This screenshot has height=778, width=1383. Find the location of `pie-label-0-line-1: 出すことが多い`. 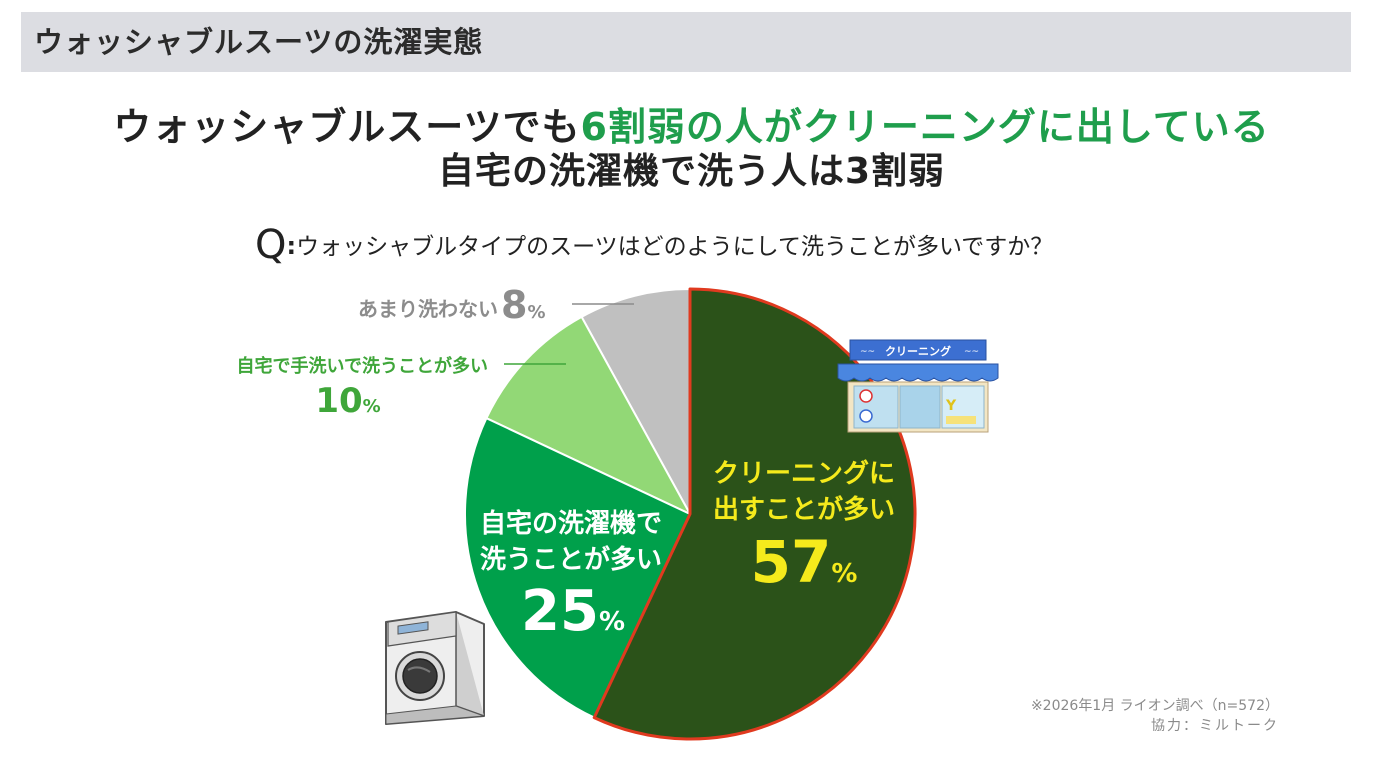

pie-label-0-line-1: 出すことが多い is located at coordinates (804, 509).